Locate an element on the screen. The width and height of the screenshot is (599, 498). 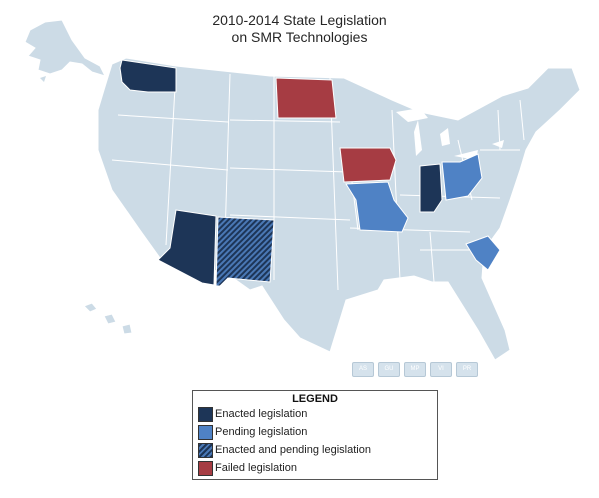
legend-title: LEGEND is located at coordinates (315, 399).